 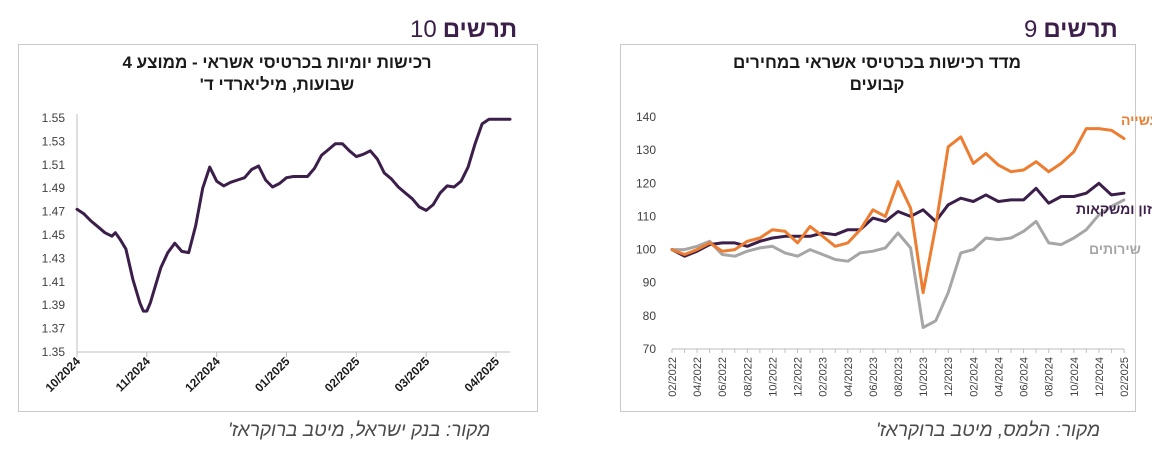 I want to click on right-x-tick-label: 12/2024, so click(x=1100, y=377).